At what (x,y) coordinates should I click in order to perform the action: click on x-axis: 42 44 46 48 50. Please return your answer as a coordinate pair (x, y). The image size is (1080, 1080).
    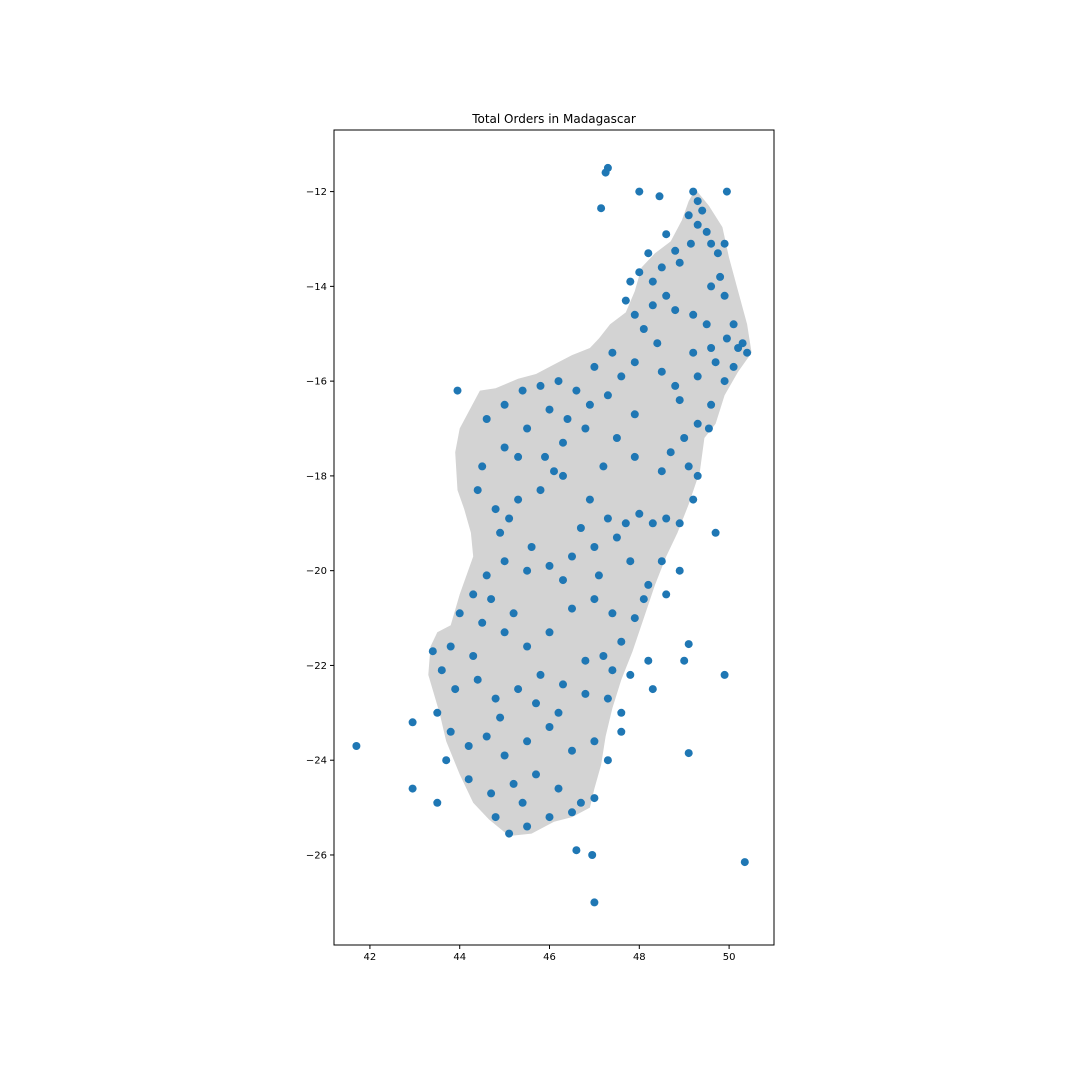
    Looking at the image, I should click on (550, 954).